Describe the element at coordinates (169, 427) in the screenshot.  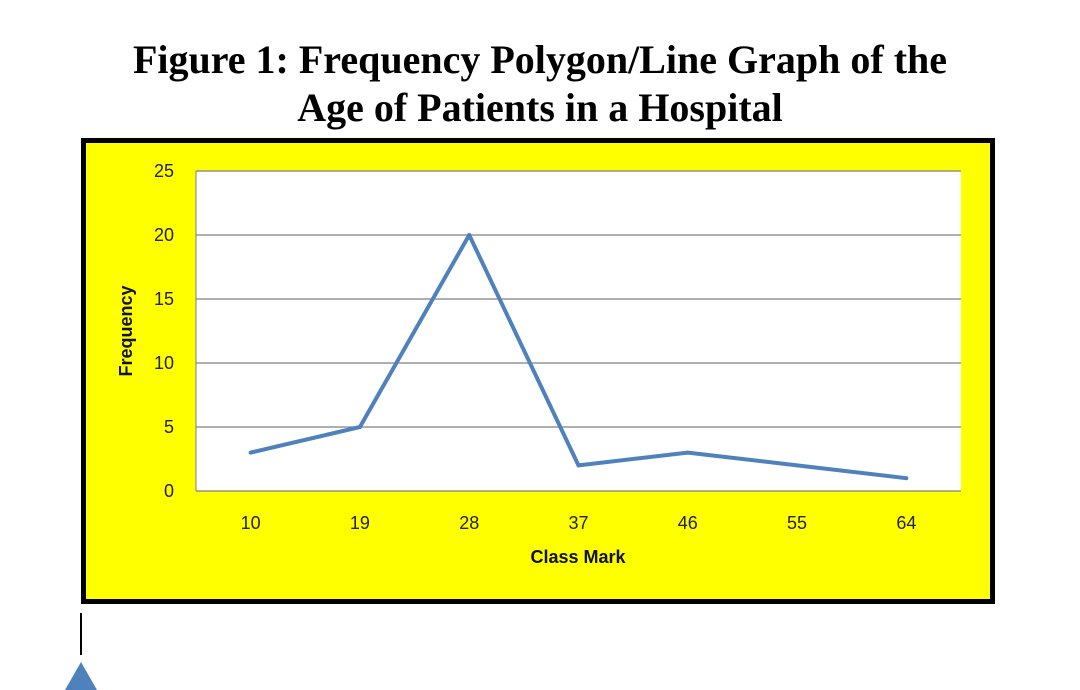
I see `y-tick-label: 5` at that location.